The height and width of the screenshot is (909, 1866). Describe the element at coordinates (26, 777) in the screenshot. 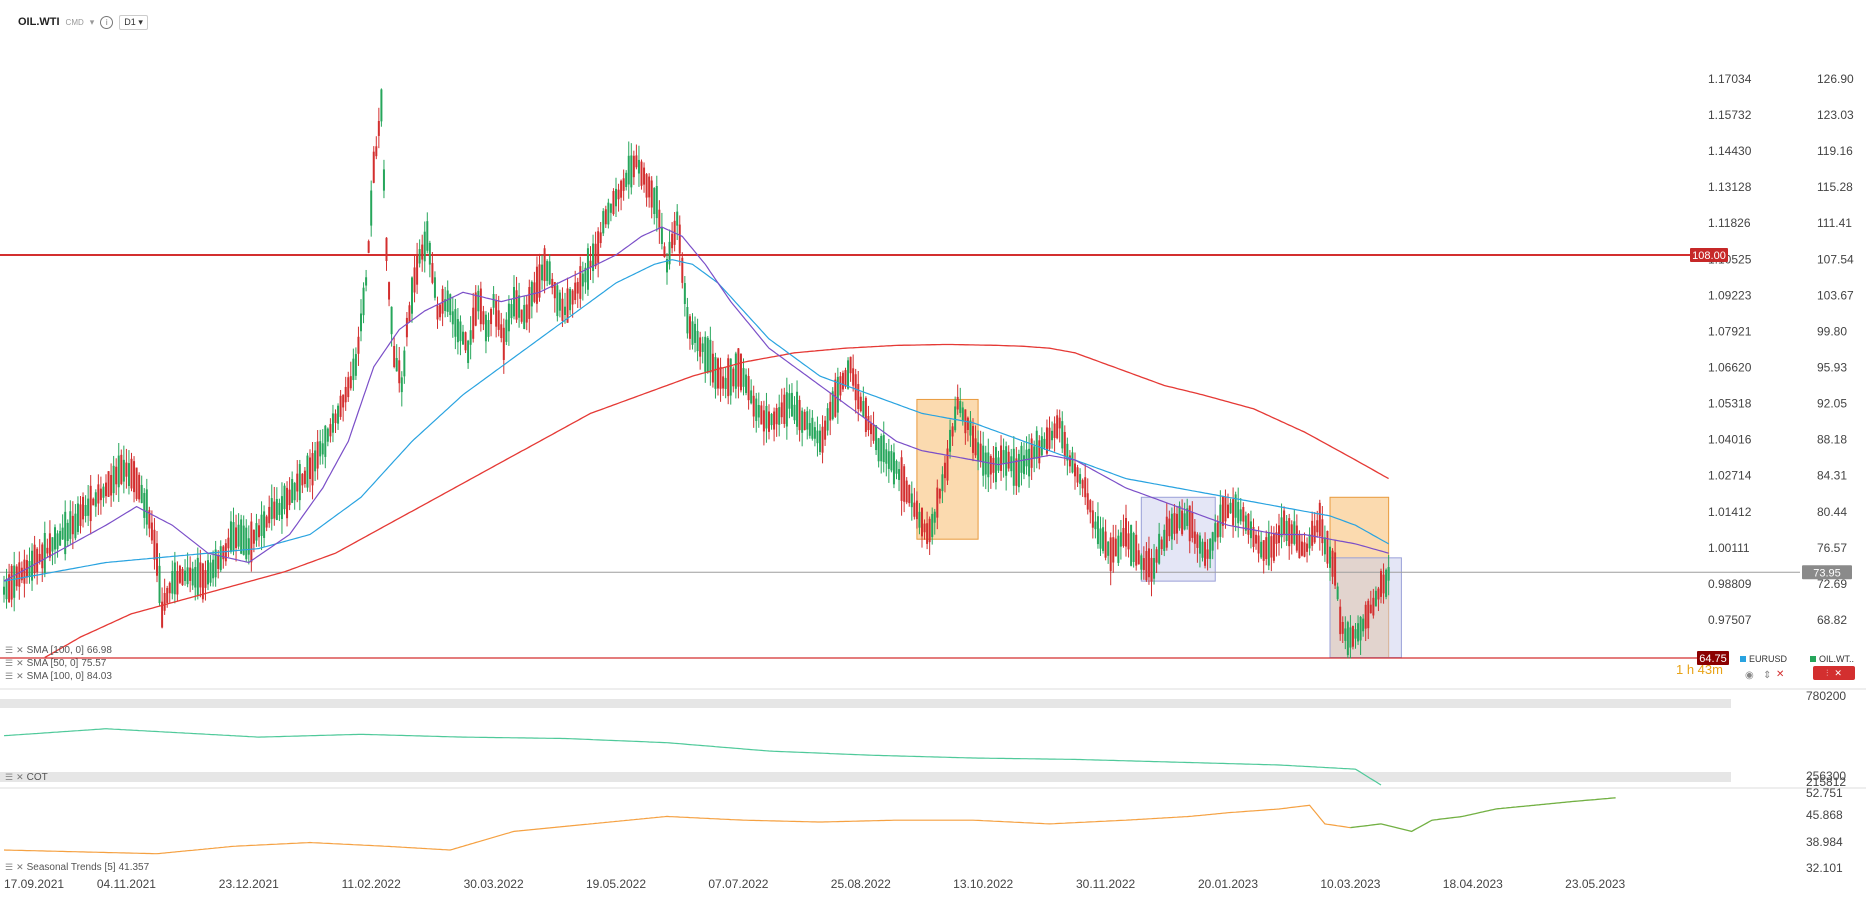

I see `cot-panel-label: ☰ ✕ COT` at that location.